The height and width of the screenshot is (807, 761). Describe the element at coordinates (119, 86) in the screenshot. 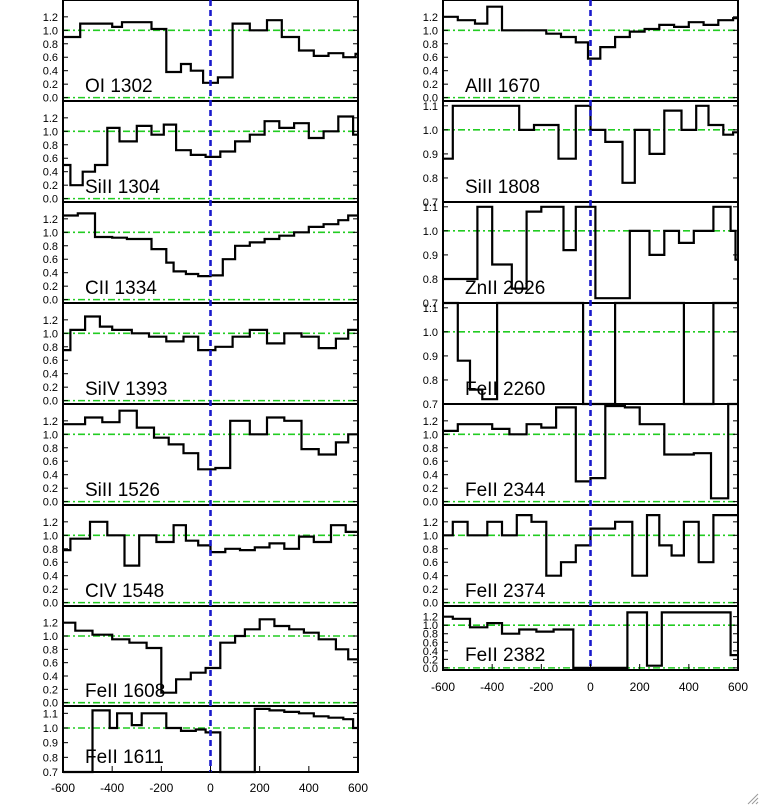

I see `panel-label: OI 1302` at that location.